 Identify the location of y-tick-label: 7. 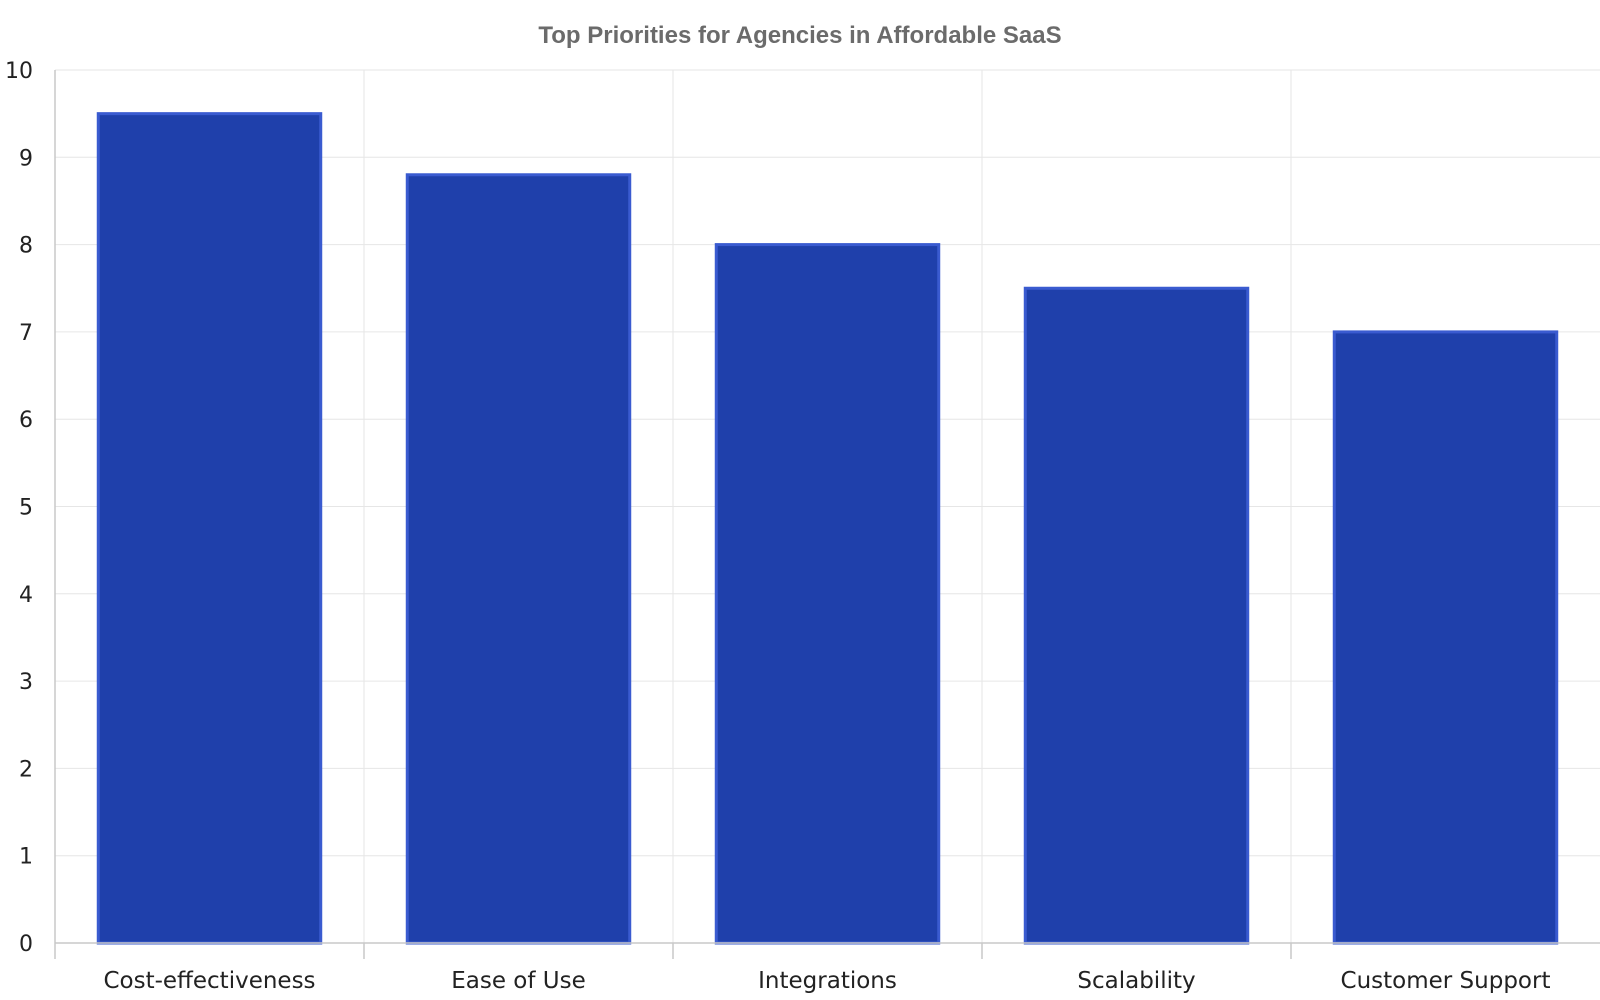
(26, 333).